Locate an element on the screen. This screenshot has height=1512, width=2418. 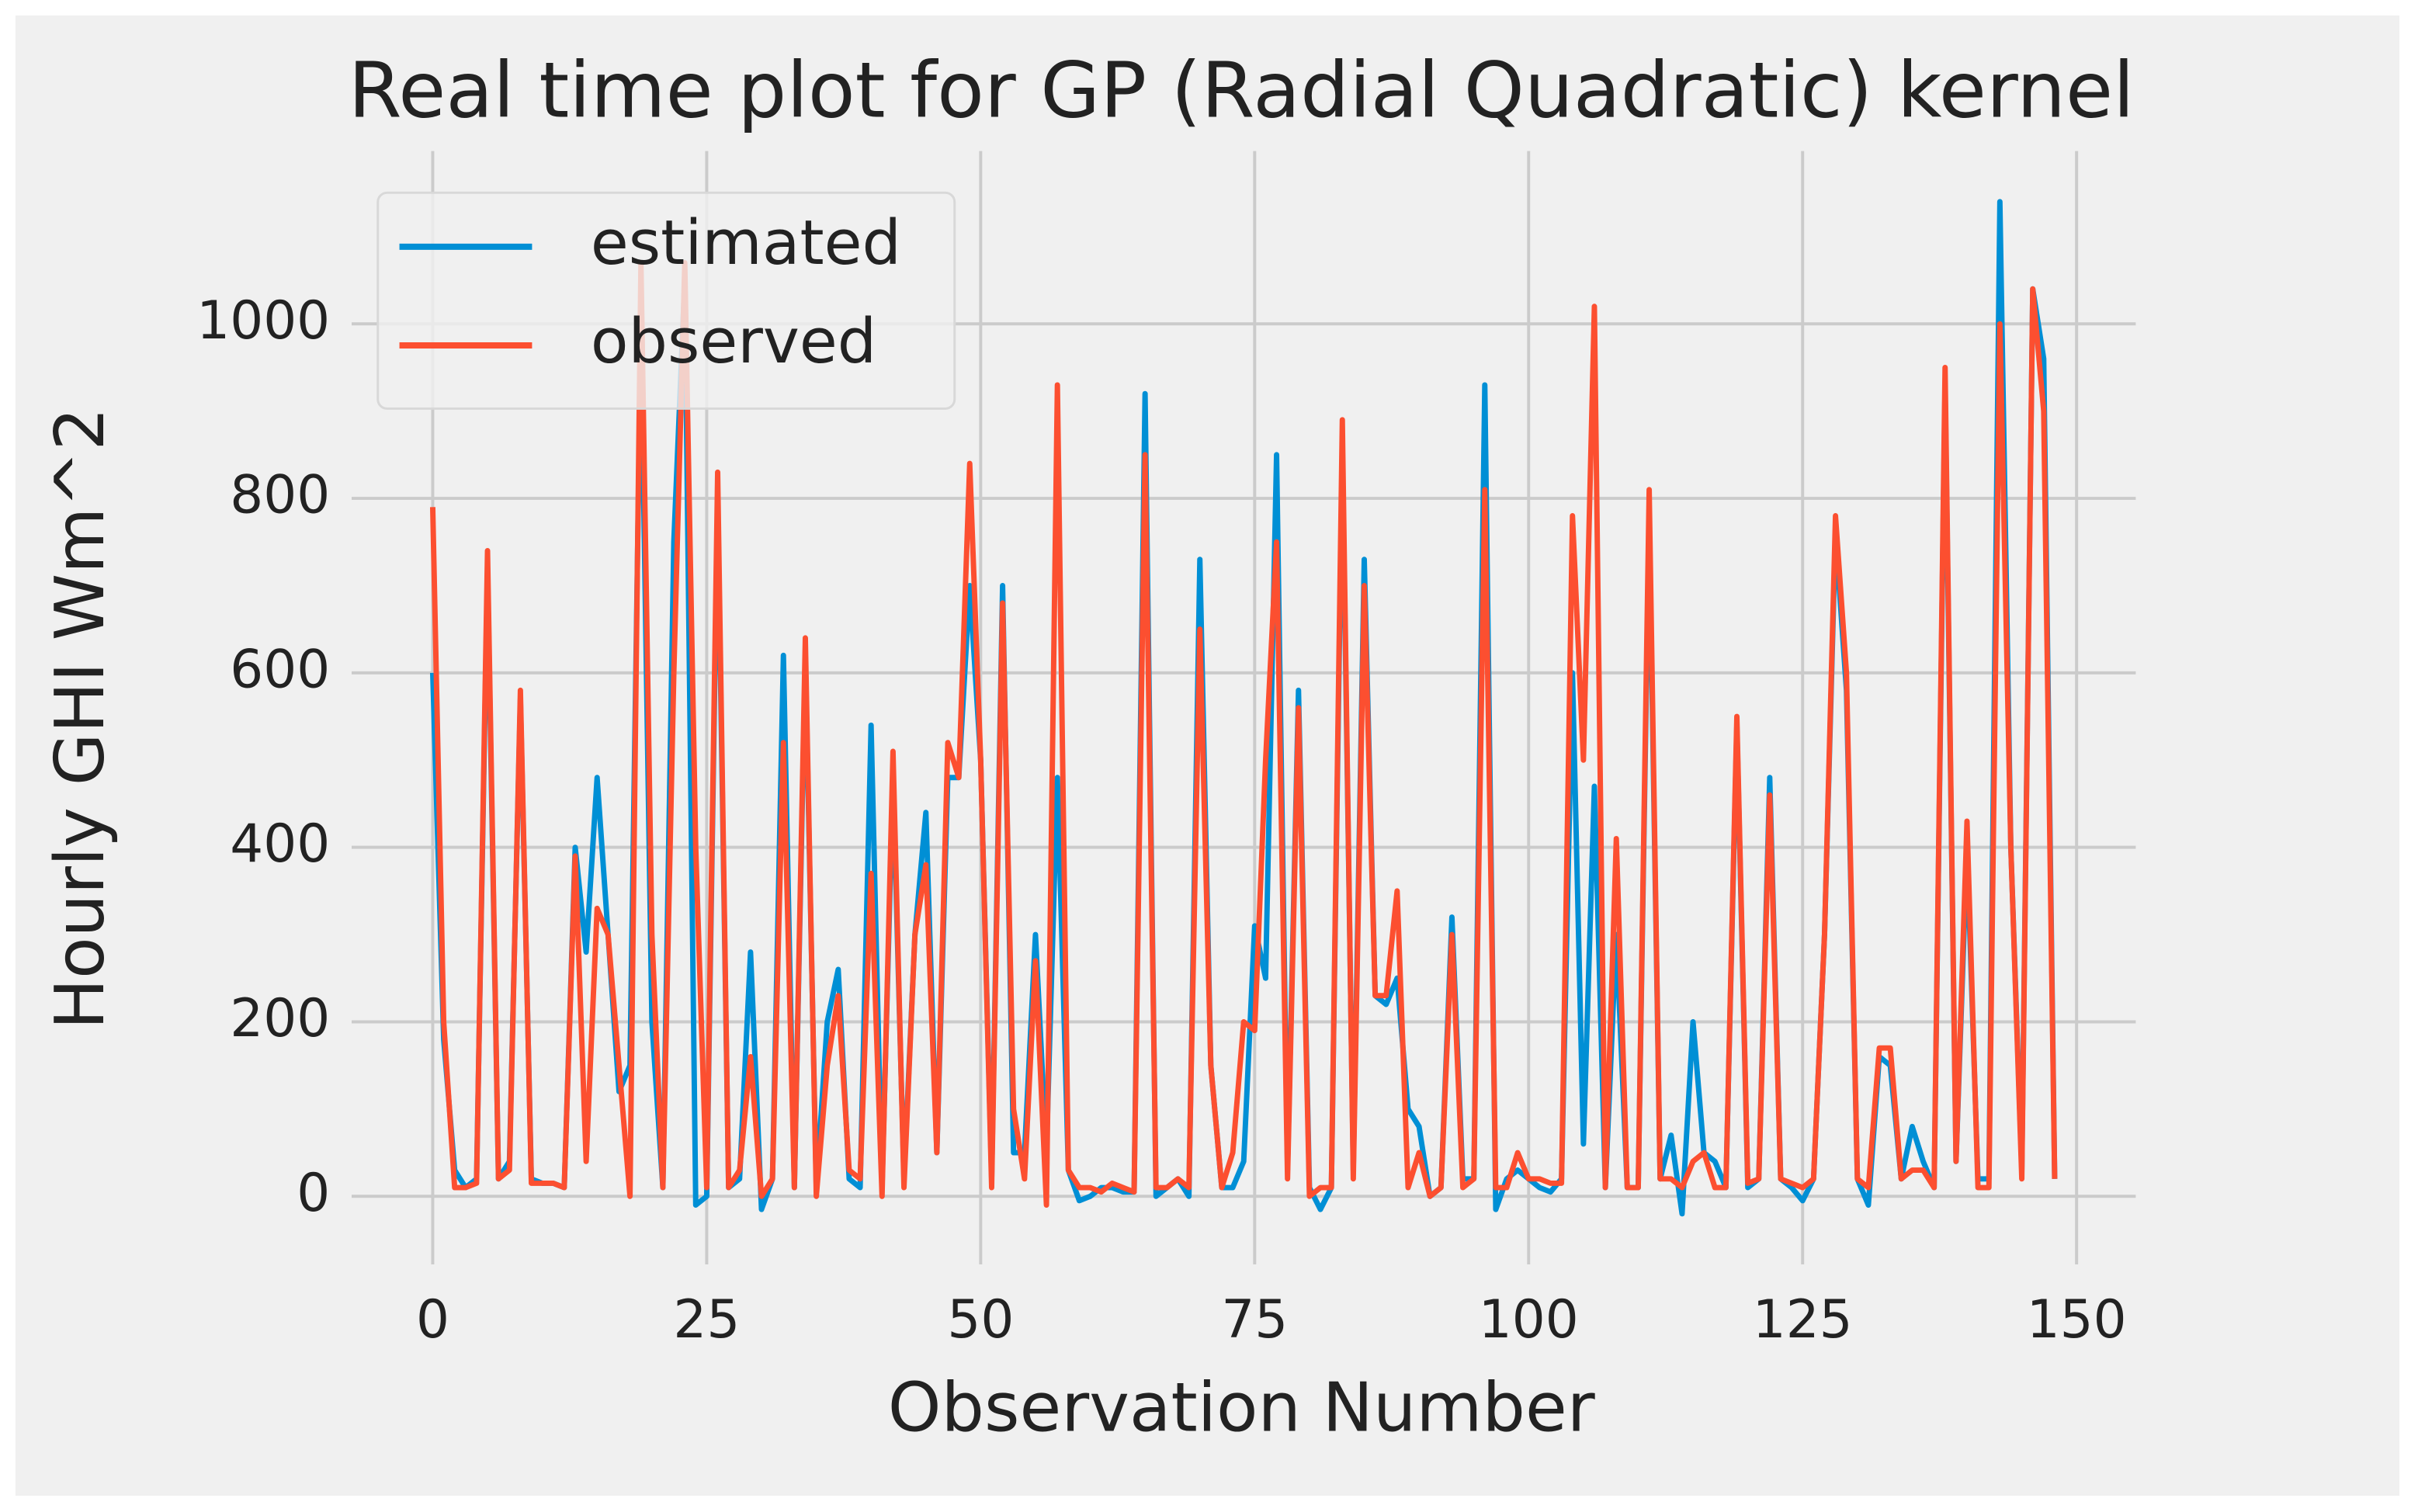
y-tick-label: 200 is located at coordinates (280, 1018).